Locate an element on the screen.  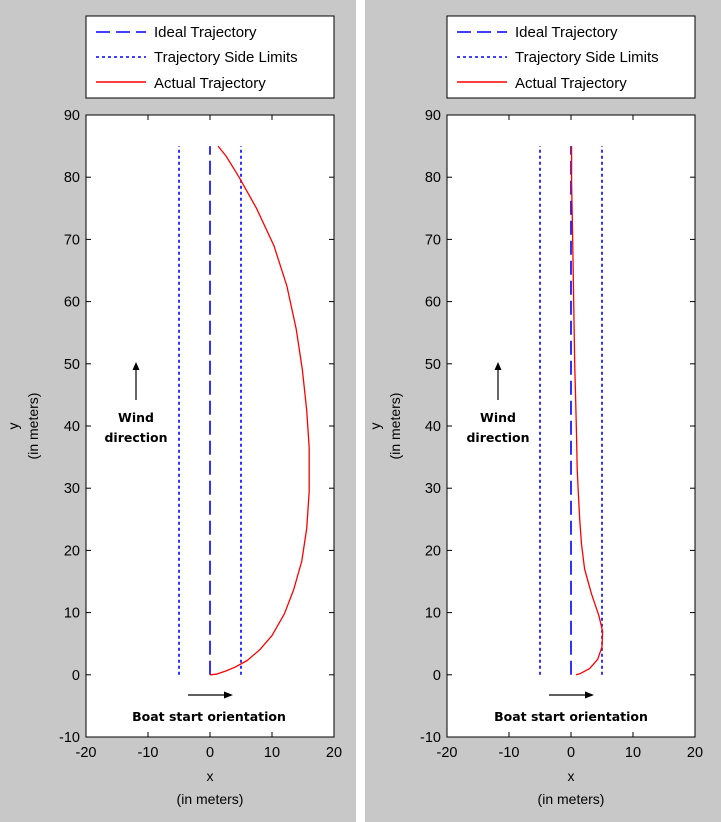
panel-divider is located at coordinates (360, 411).